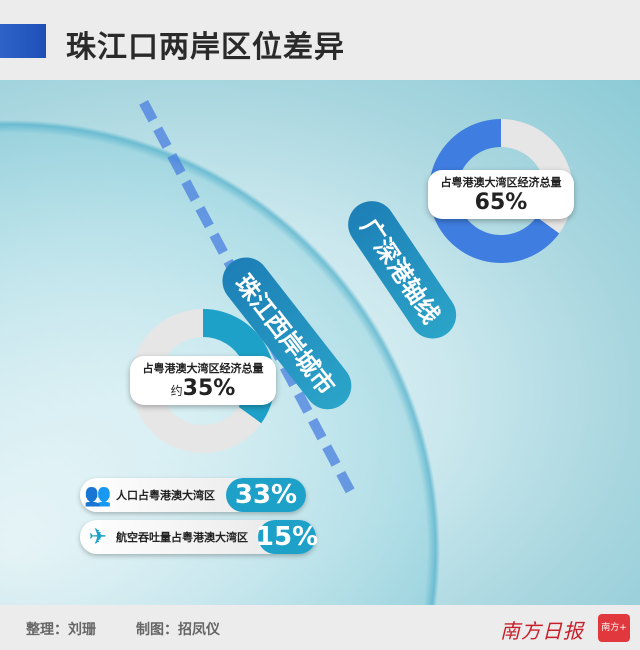 This screenshot has height=650, width=640. What do you see at coordinates (61, 630) in the screenshot?
I see `editor-credit: 整理：刘珊` at bounding box center [61, 630].